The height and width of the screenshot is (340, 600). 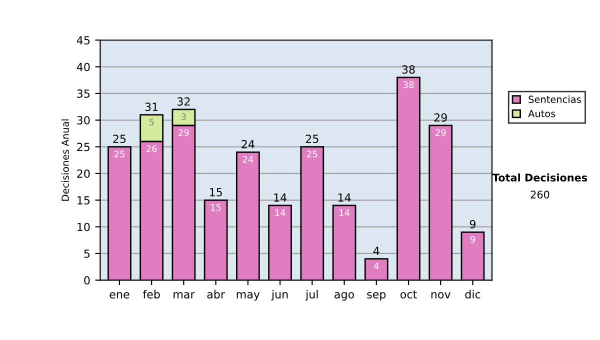 I want to click on x-tick-label: ene, so click(x=120, y=295).